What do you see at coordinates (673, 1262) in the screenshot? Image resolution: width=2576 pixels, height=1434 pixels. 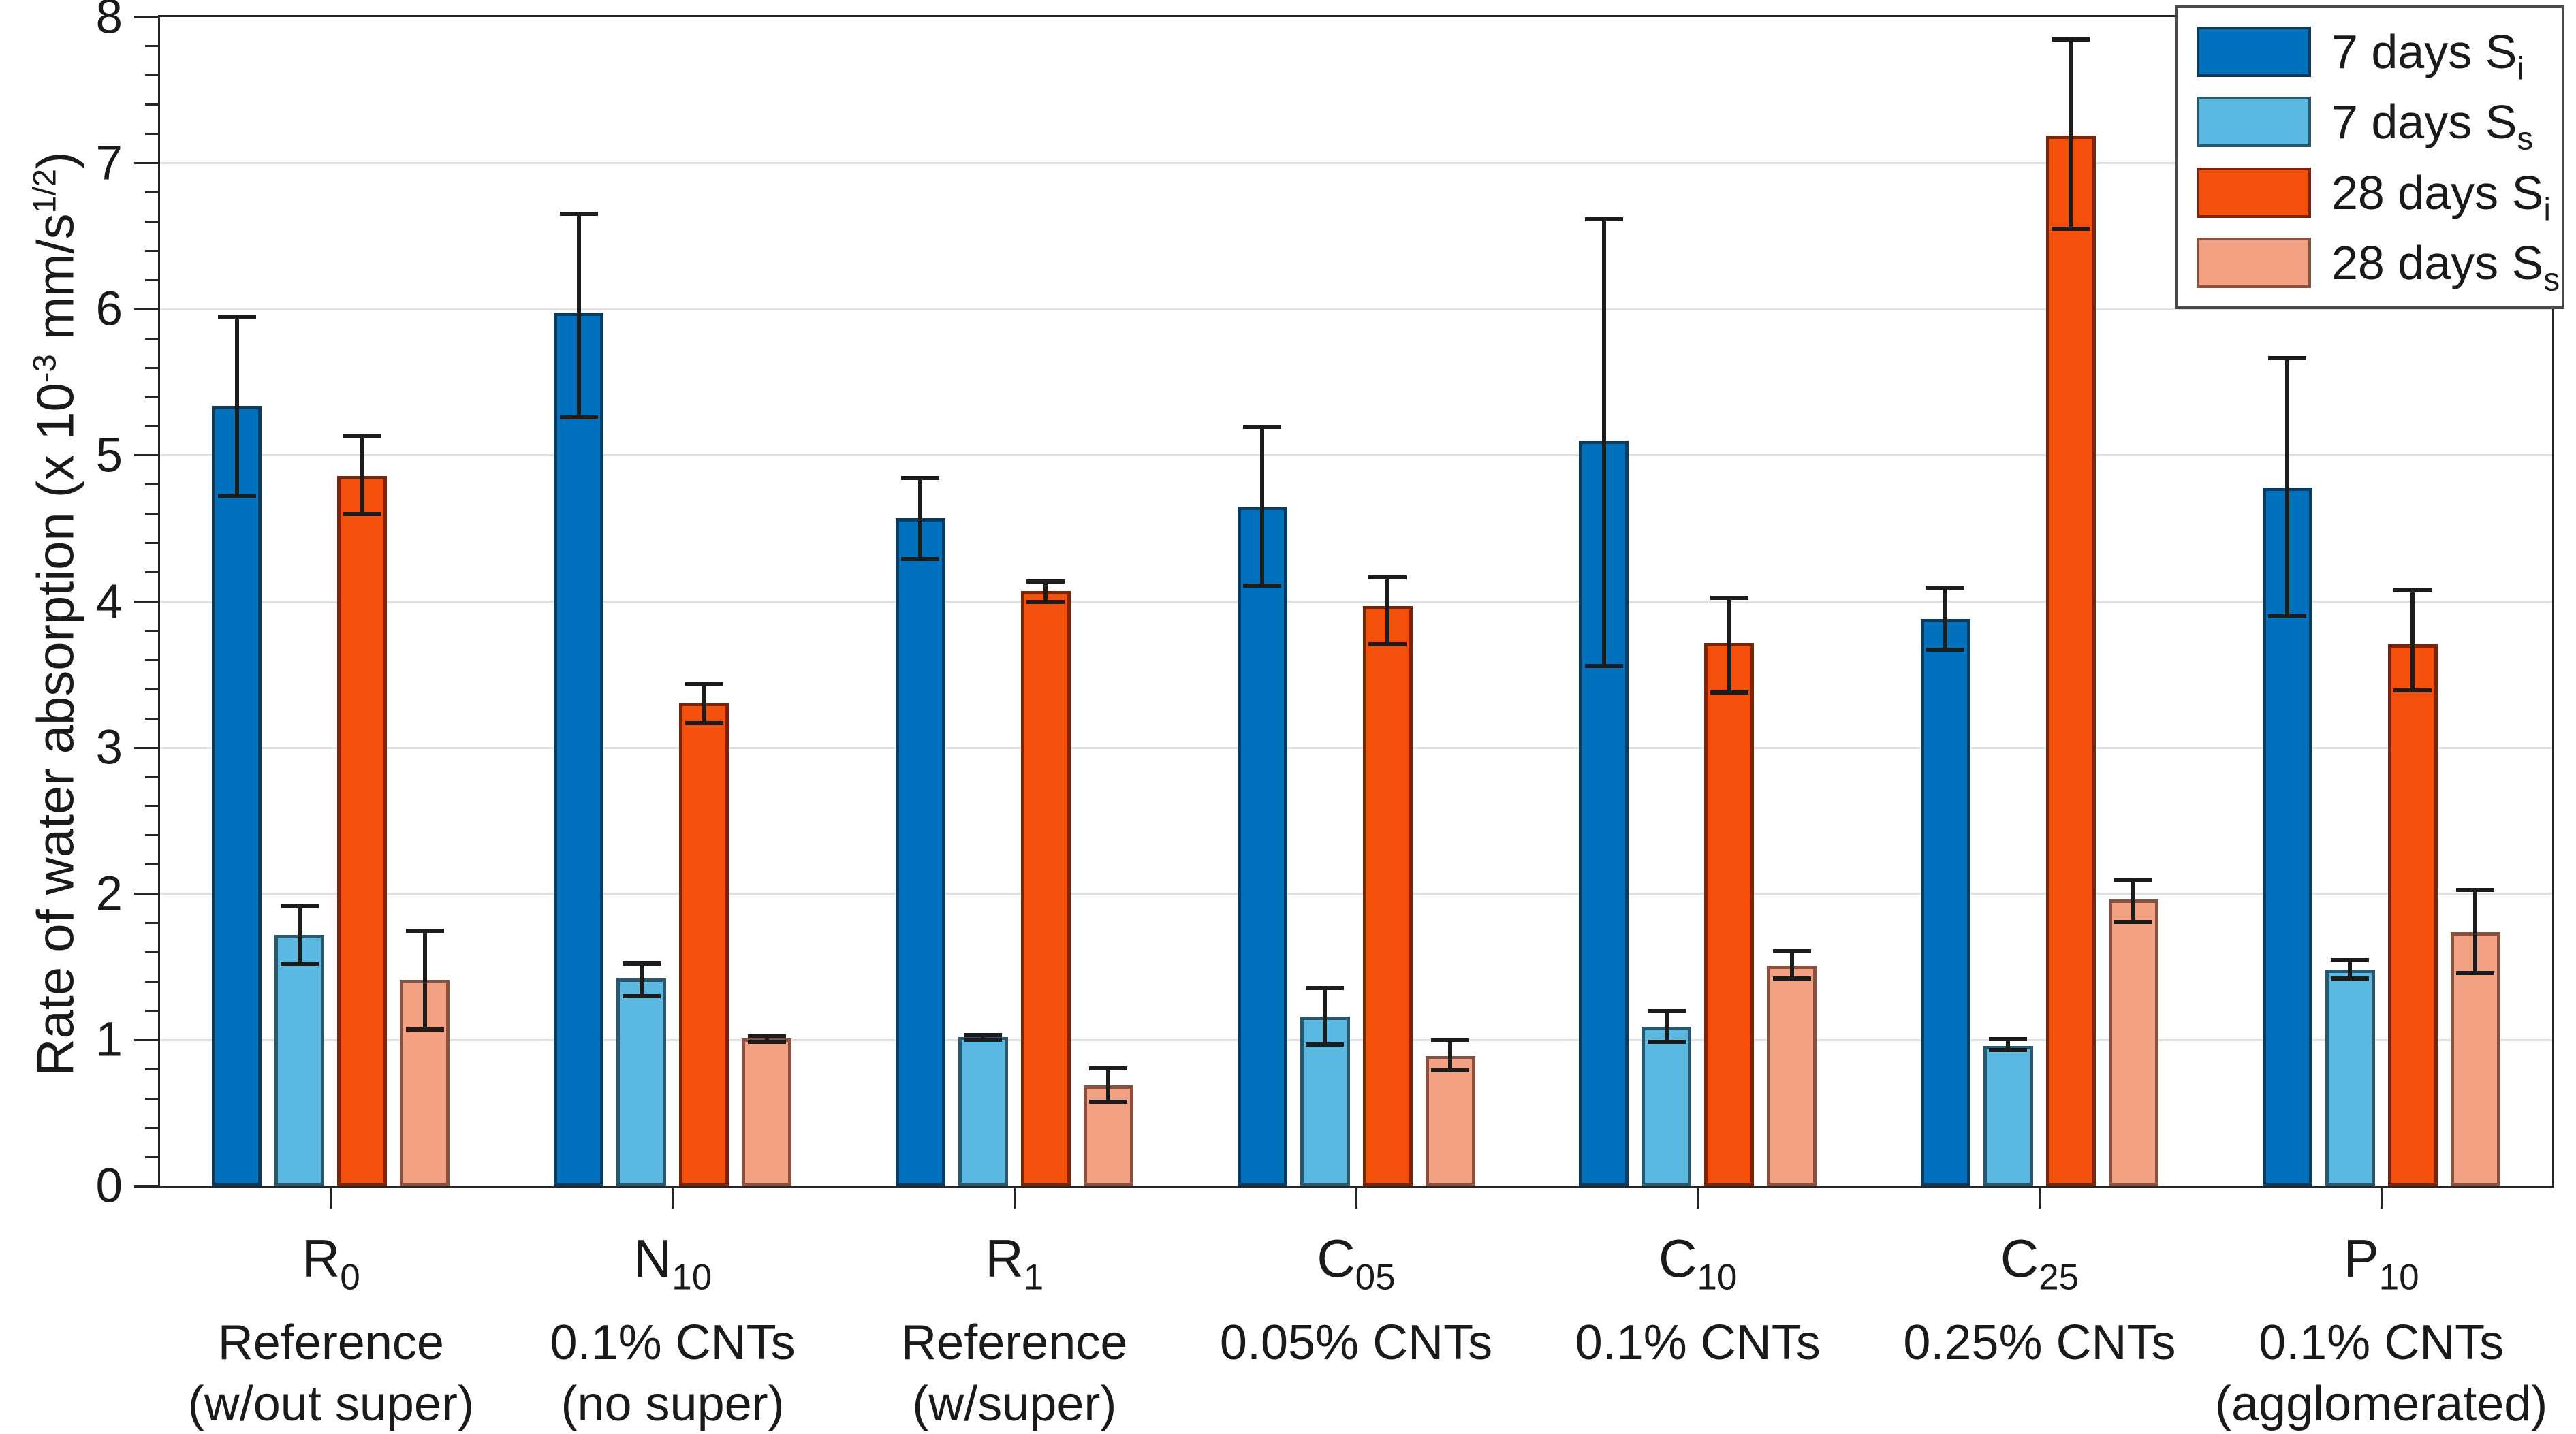 I see `category-head-label: N10` at bounding box center [673, 1262].